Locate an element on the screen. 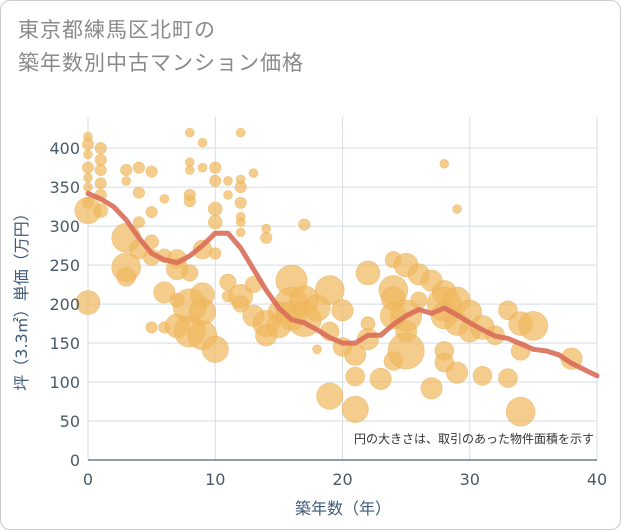 This screenshot has height=530, width=621. chart-title: 東京都練馬区北町の 築年数別中古マンション価格 is located at coordinates (161, 47).